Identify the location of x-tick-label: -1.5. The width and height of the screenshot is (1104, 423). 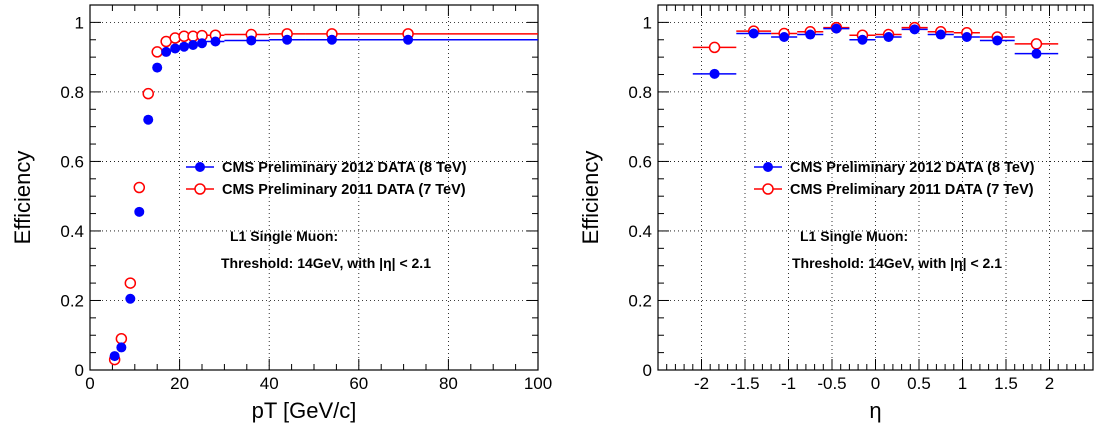
(744, 383).